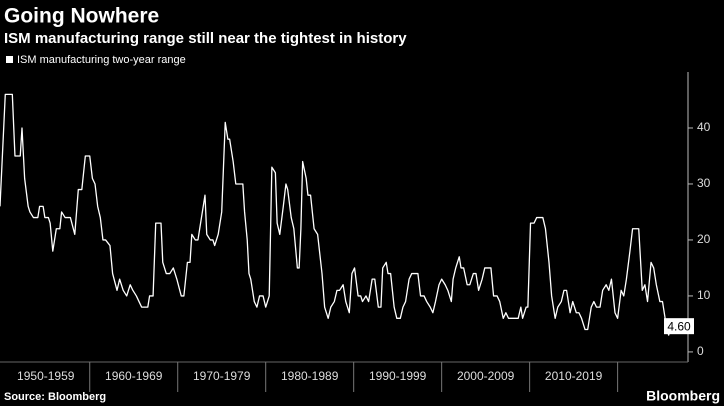  I want to click on x-tick-label: 2000-2009, so click(486, 376).